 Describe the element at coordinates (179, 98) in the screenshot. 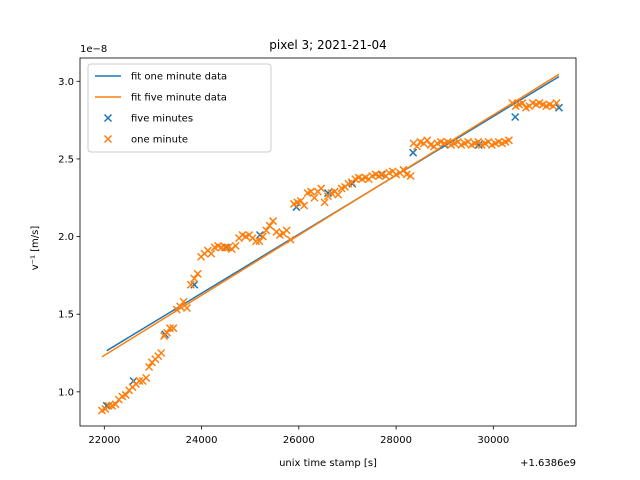

I see `legend-label: fit five minute data` at that location.